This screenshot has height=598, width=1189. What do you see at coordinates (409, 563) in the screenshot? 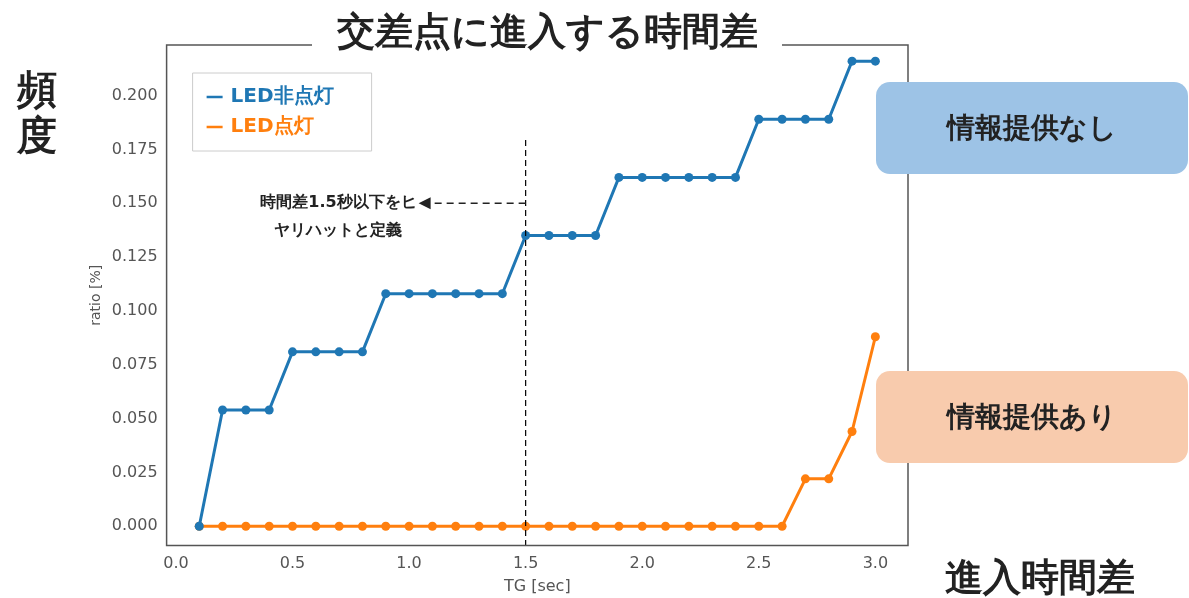
I see `x-tick-label: 1.0` at bounding box center [409, 563].